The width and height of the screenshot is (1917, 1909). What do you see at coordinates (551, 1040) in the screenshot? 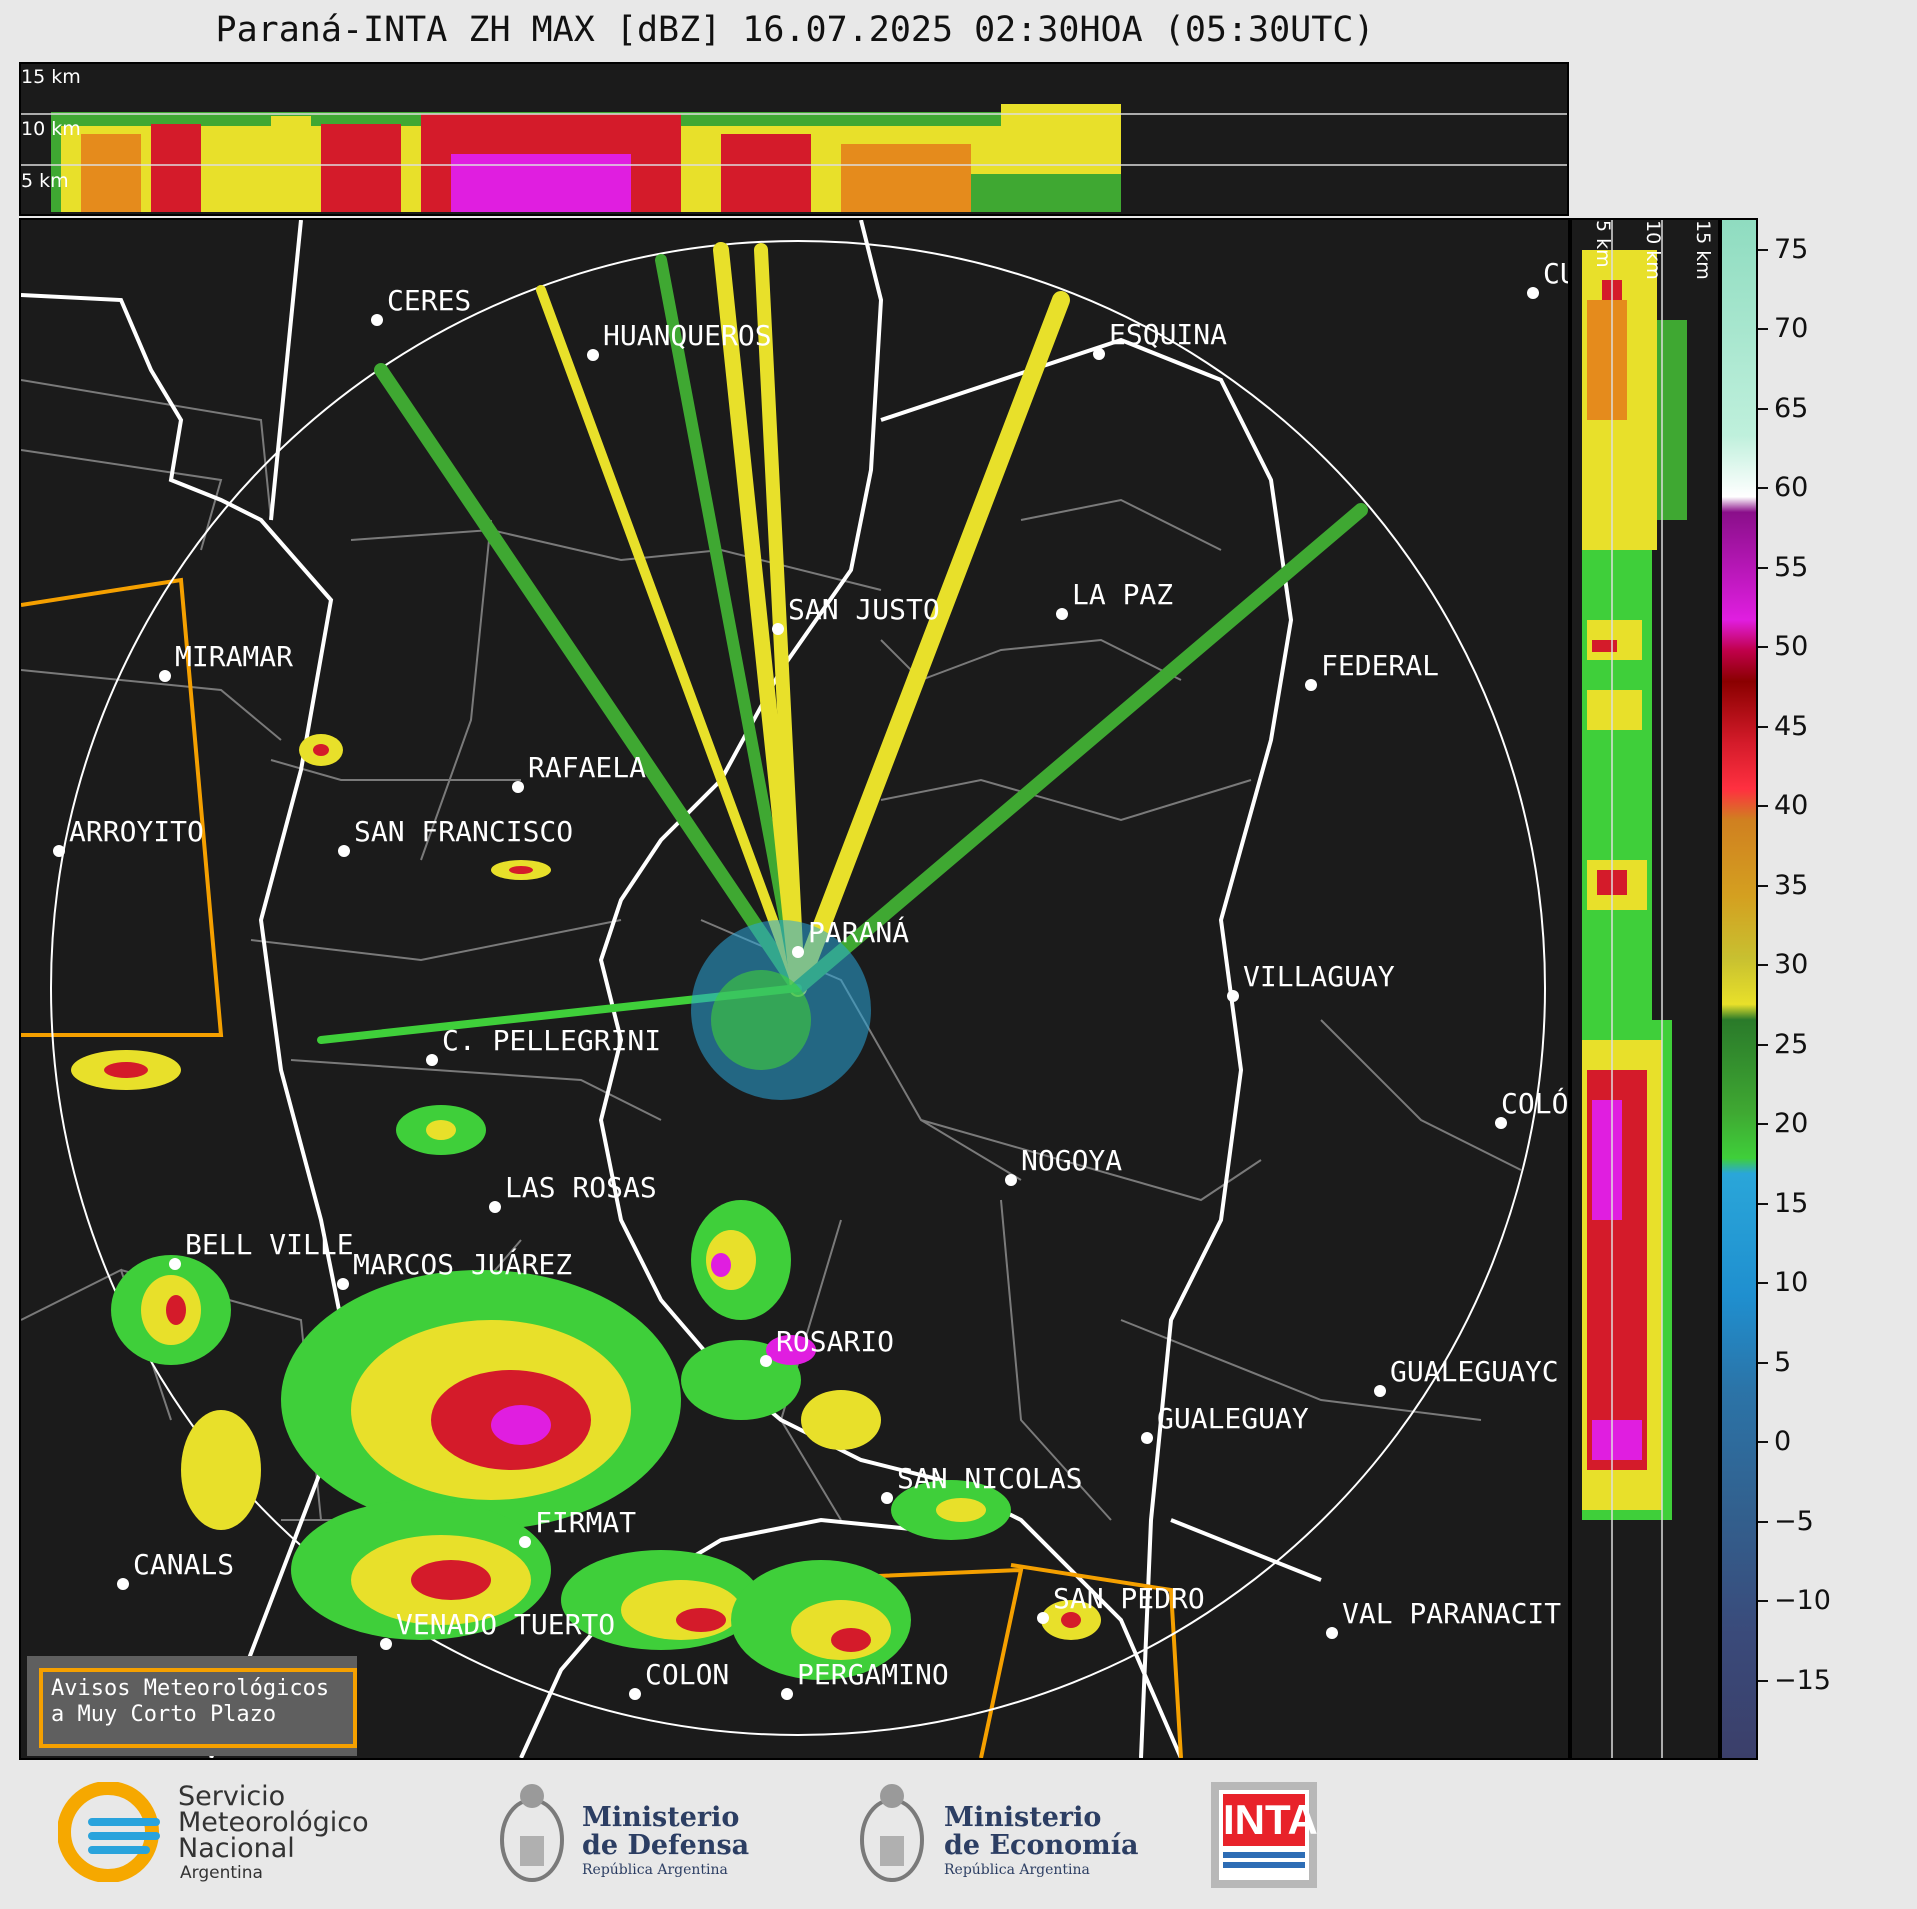
I see `city-label-c-pellegrini: C. PELLEGRINI` at bounding box center [551, 1040].